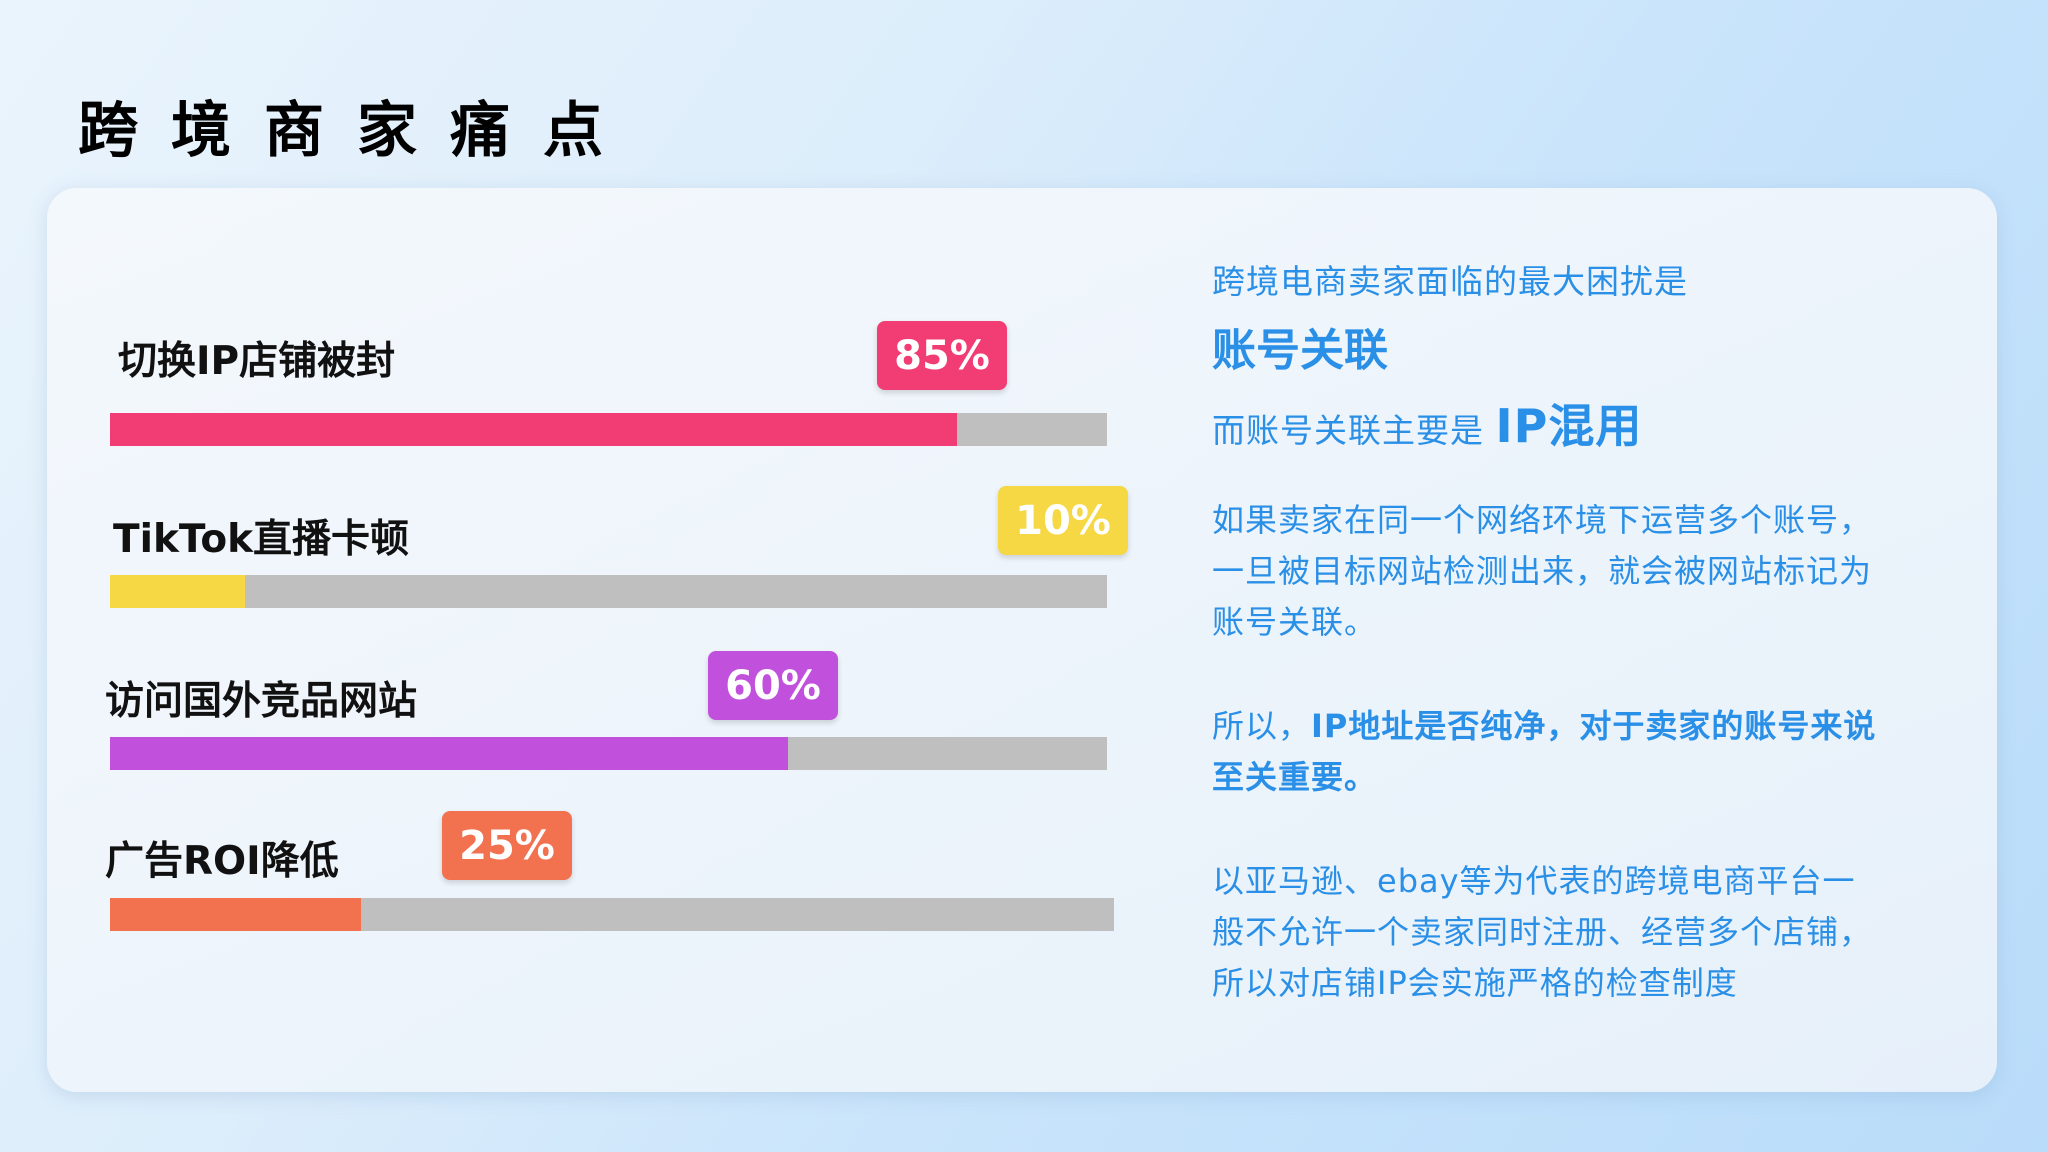 The height and width of the screenshot is (1152, 2048). Describe the element at coordinates (261, 701) in the screenshot. I see `bar-label: 访问国外竞品网站` at that location.